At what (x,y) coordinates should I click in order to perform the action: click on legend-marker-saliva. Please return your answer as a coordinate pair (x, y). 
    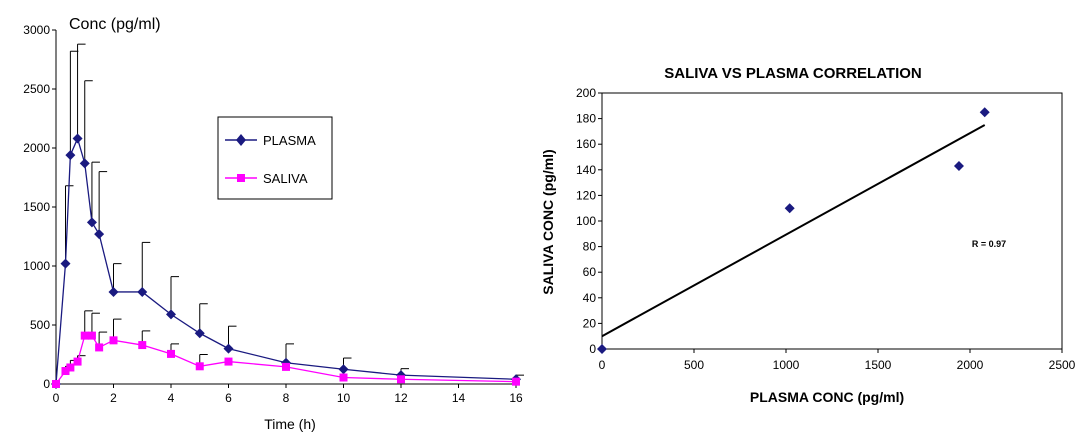
    Looking at the image, I should click on (241, 178).